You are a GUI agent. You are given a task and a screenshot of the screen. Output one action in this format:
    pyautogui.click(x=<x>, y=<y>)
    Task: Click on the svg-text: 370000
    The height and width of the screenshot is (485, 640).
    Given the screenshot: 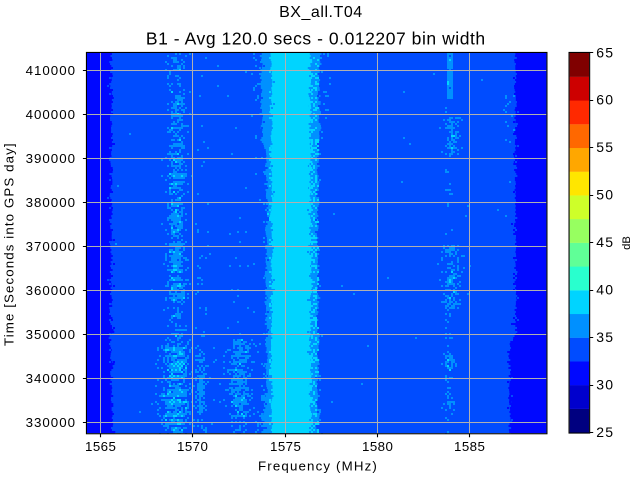 What is the action you would take?
    pyautogui.click(x=51, y=246)
    